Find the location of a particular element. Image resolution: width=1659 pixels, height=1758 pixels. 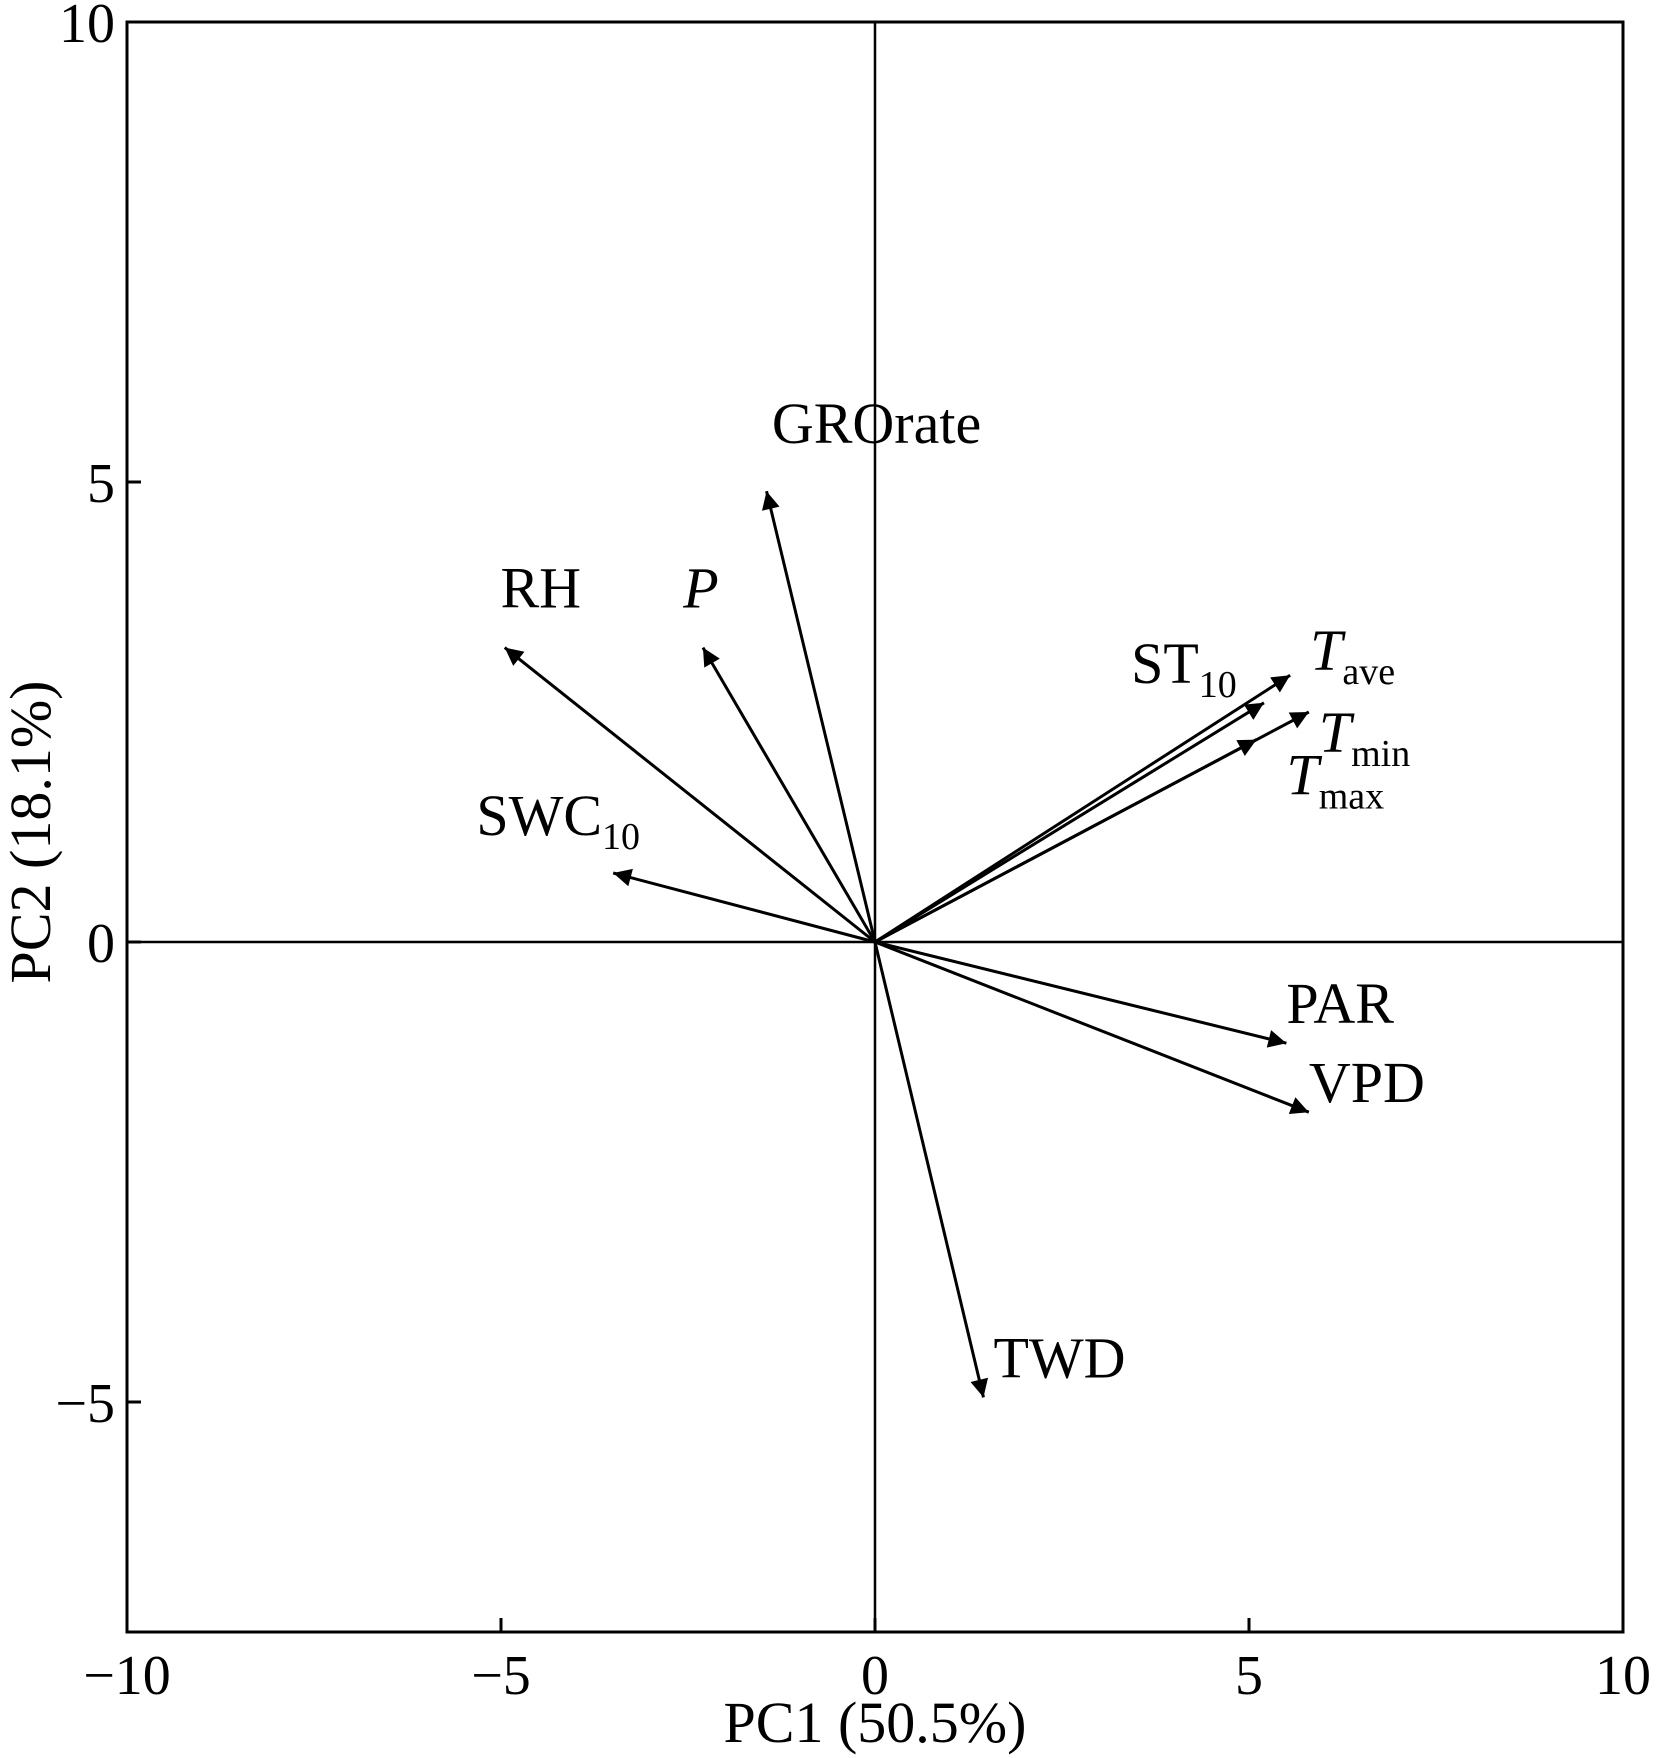

variable-label-tave: Tave is located at coordinates (1352, 655).